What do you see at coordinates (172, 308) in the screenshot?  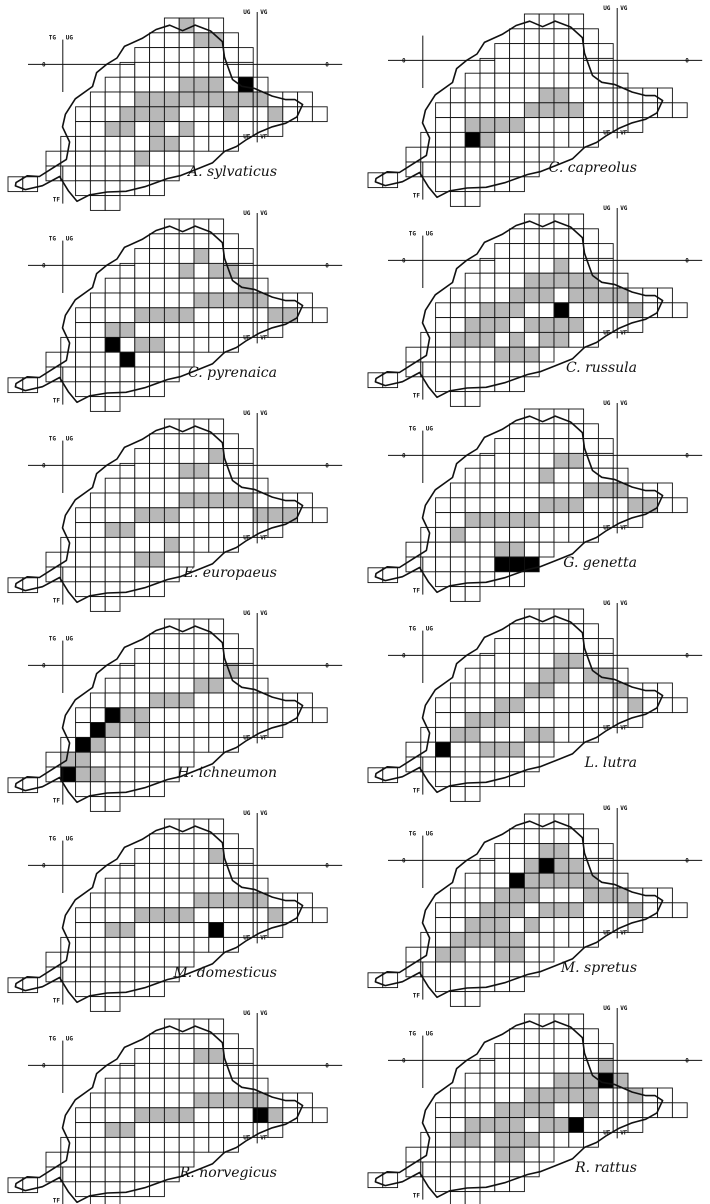 I see `map-panel: TG UG UG VG 0 0 UF VF TF C. pyrenaica` at bounding box center [172, 308].